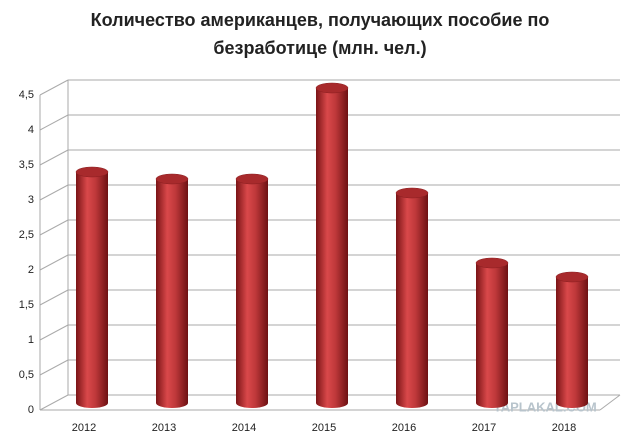  Describe the element at coordinates (564, 428) in the screenshot. I see `x-tick-label: 2018` at that location.